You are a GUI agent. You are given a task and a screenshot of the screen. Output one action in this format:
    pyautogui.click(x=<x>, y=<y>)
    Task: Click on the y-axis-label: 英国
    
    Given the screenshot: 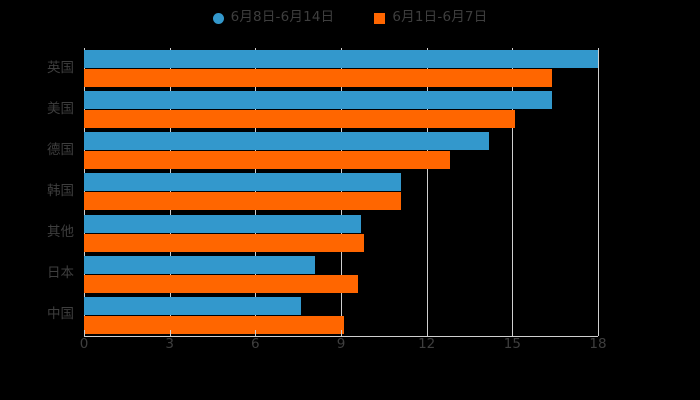 What is the action you would take?
    pyautogui.click(x=60, y=67)
    